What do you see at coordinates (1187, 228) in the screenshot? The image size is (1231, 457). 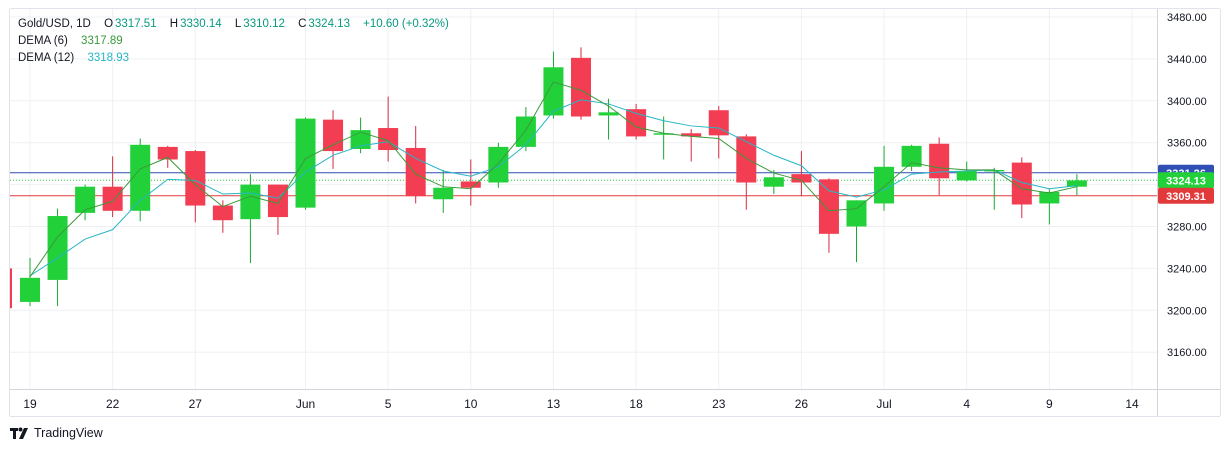 I see `y-tick-label: 3280.00` at bounding box center [1187, 228].